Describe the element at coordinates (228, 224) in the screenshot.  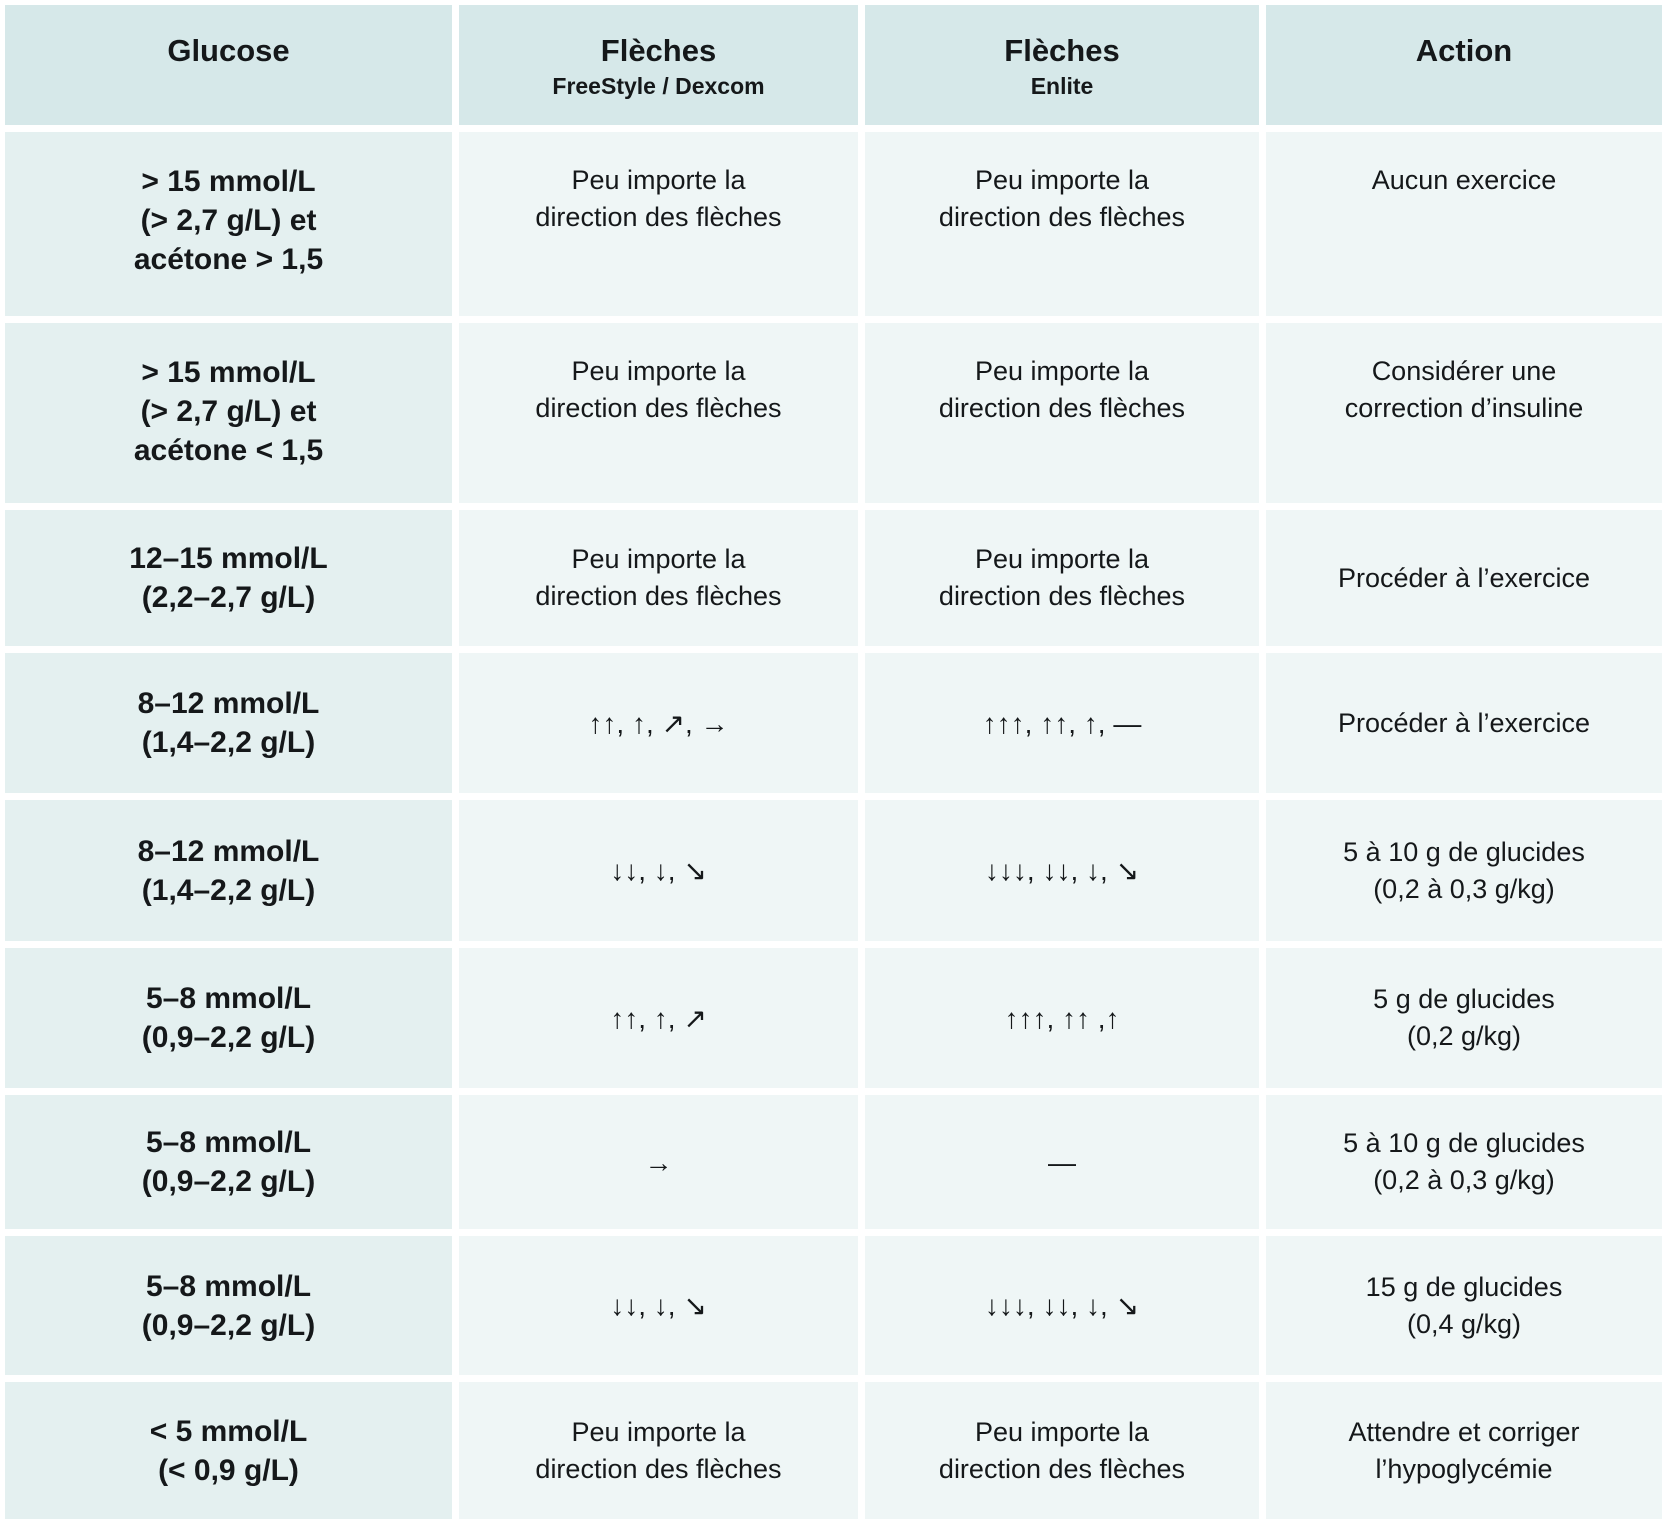
I see `glucose-cell: > 15 mmol/L (> 2,7 g/L) et acétone > 1,5` at that location.